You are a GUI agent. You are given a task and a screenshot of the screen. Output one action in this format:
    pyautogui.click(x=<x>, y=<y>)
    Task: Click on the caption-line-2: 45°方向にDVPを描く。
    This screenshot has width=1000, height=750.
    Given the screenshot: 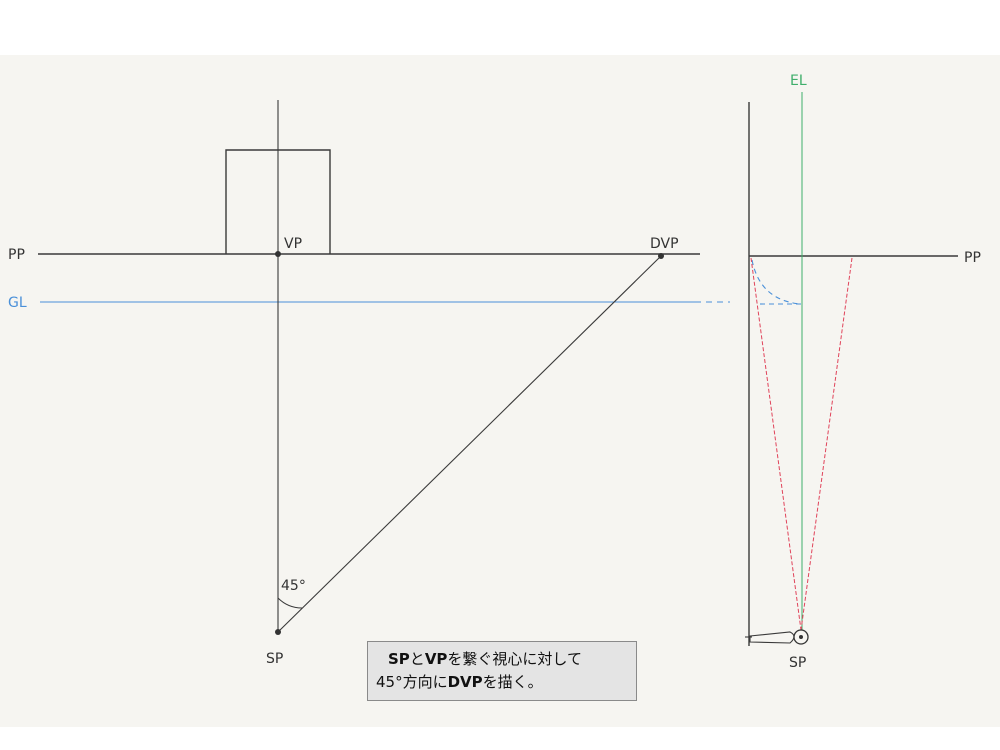 What is the action you would take?
    pyautogui.click(x=502, y=682)
    